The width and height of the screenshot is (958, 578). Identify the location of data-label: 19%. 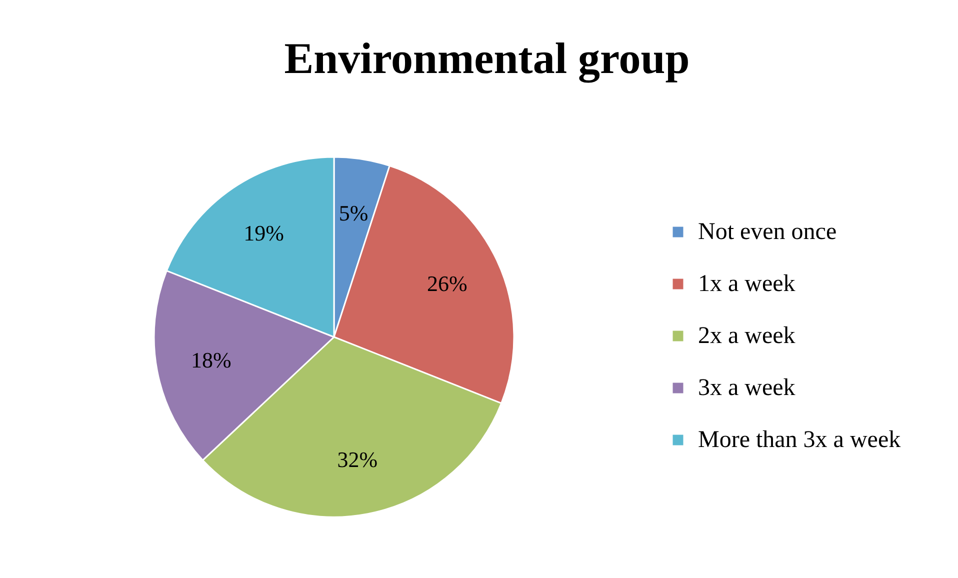
(264, 233).